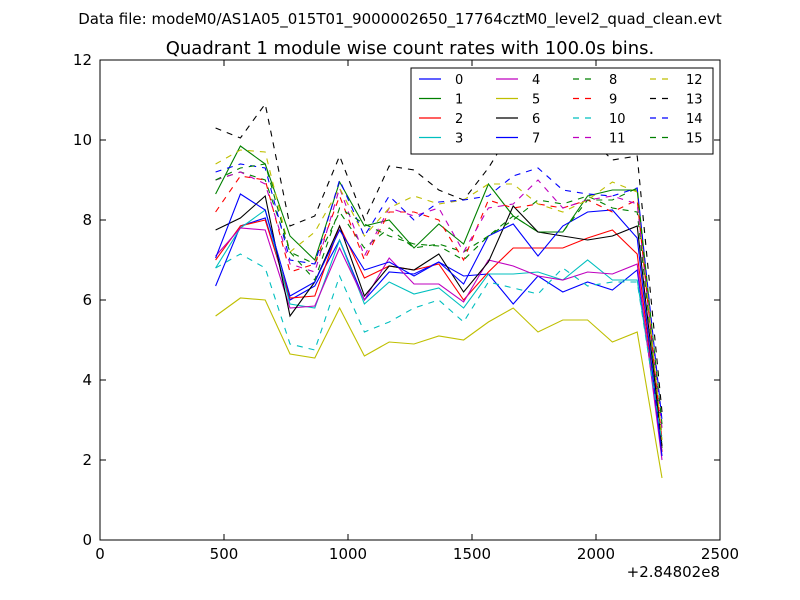 Image resolution: width=800 pixels, height=600 pixels. What do you see at coordinates (617, 119) in the screenshot?
I see `legend-label-10: 10` at bounding box center [617, 119].